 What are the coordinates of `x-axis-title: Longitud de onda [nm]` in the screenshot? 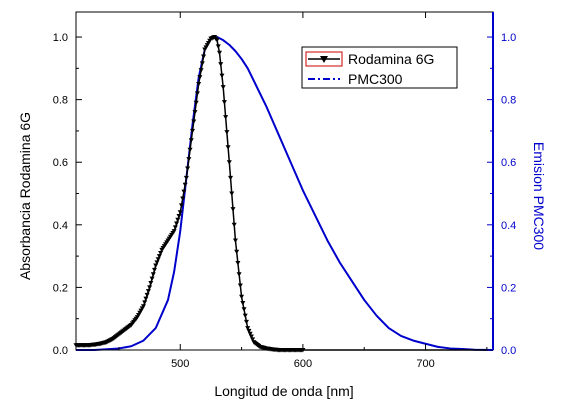 It's located at (283, 391).